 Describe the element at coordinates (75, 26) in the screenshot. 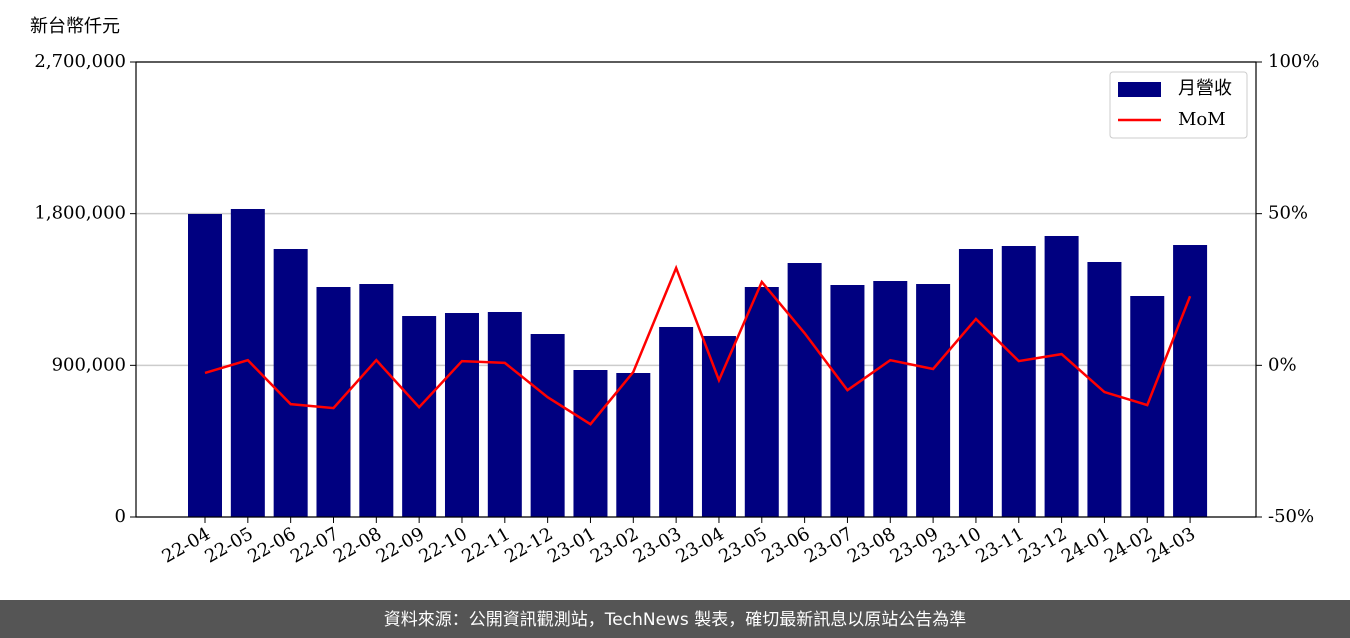

I see `y-axis-label: 新台幣仟元` at that location.